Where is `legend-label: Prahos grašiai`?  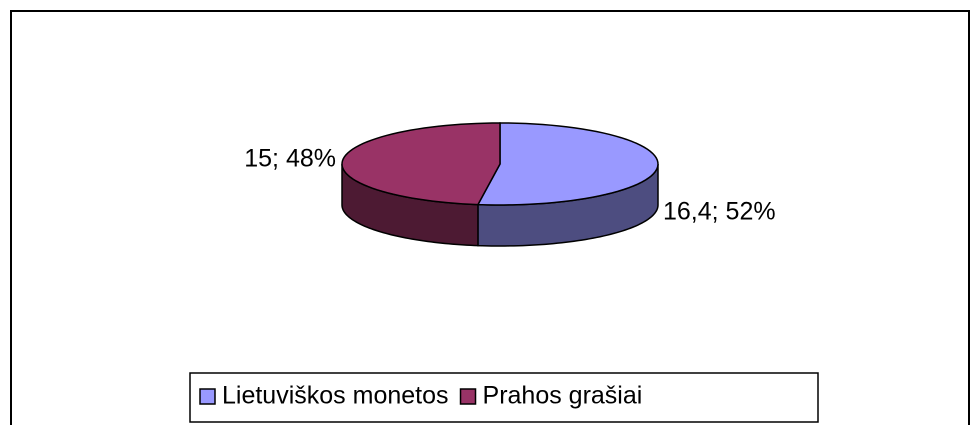
legend-label: Prahos grašiai is located at coordinates (563, 396).